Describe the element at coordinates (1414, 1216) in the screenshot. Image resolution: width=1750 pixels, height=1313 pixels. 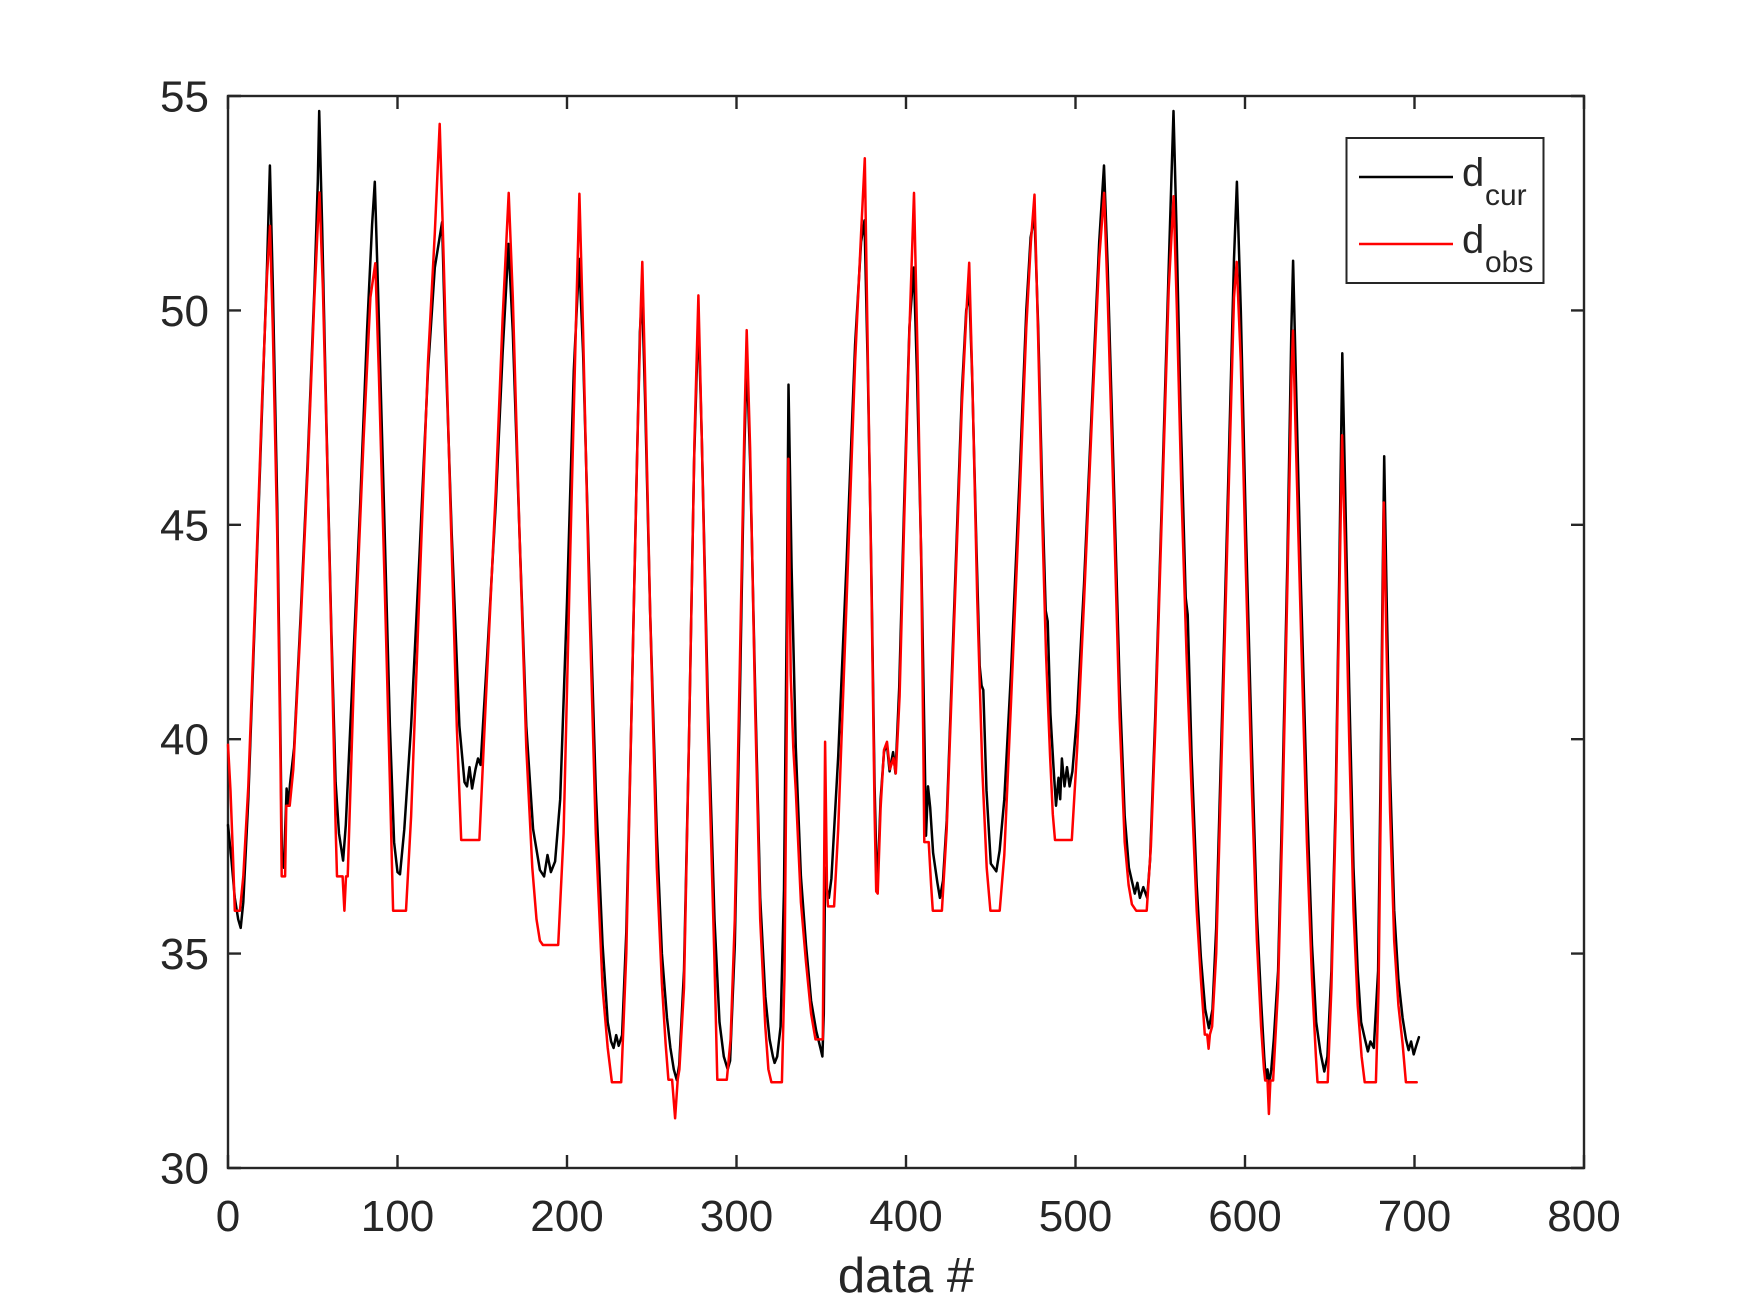
I see `svg-text: 700` at that location.